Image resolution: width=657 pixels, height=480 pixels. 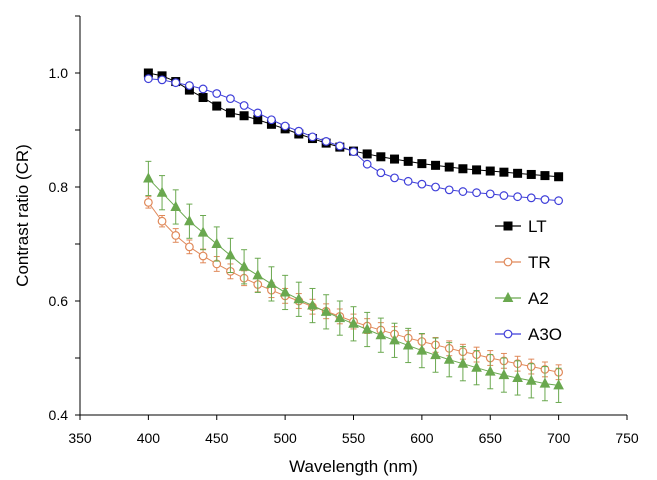 What do you see at coordinates (217, 438) in the screenshot?
I see `x-tick-label: 450` at bounding box center [217, 438].